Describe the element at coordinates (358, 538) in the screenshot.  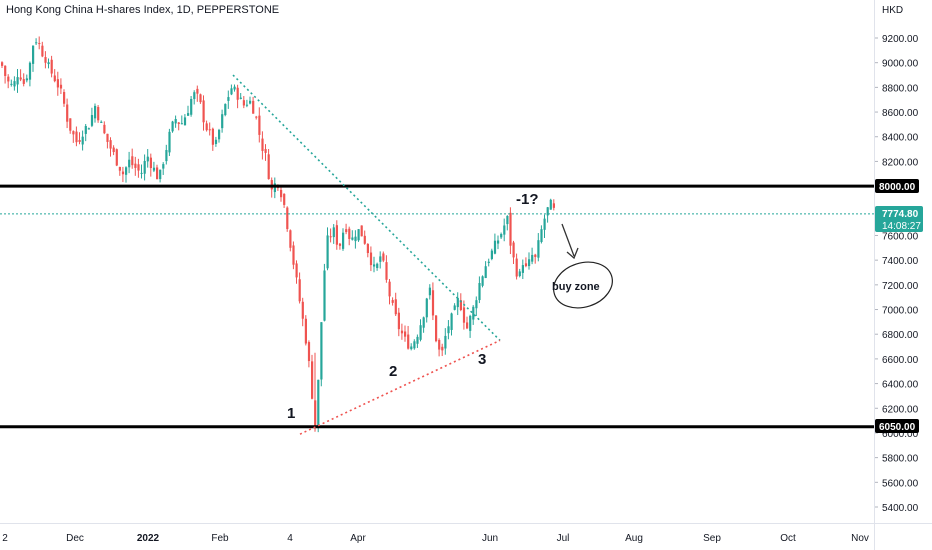
I see `x-tick-label: Apr` at that location.